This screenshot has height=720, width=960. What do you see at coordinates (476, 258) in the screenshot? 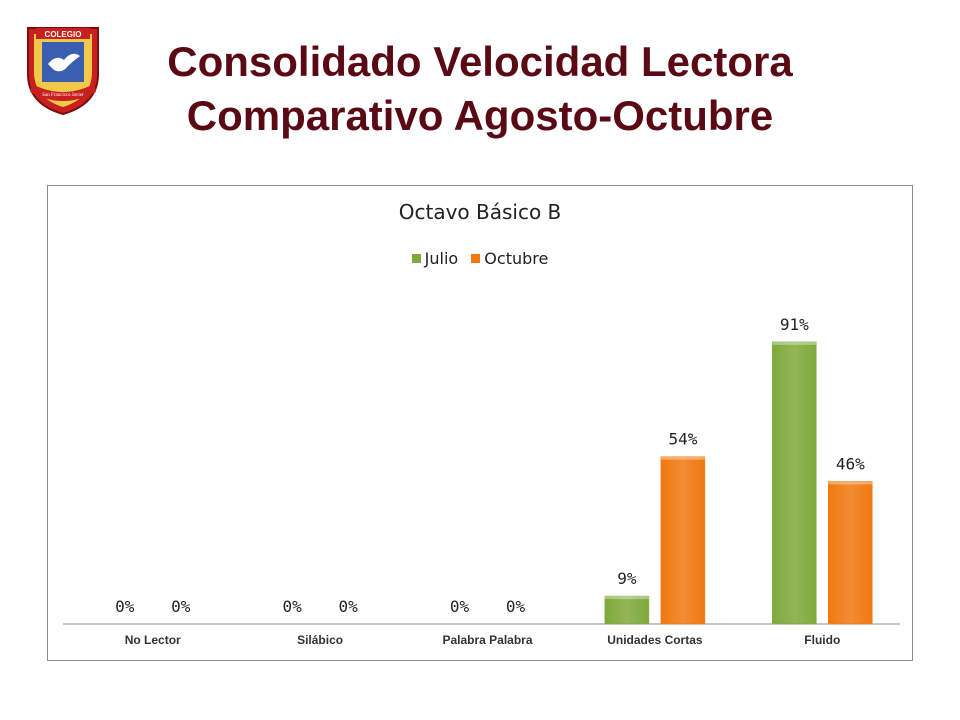
I see `legend-swatch-octubre` at bounding box center [476, 258].